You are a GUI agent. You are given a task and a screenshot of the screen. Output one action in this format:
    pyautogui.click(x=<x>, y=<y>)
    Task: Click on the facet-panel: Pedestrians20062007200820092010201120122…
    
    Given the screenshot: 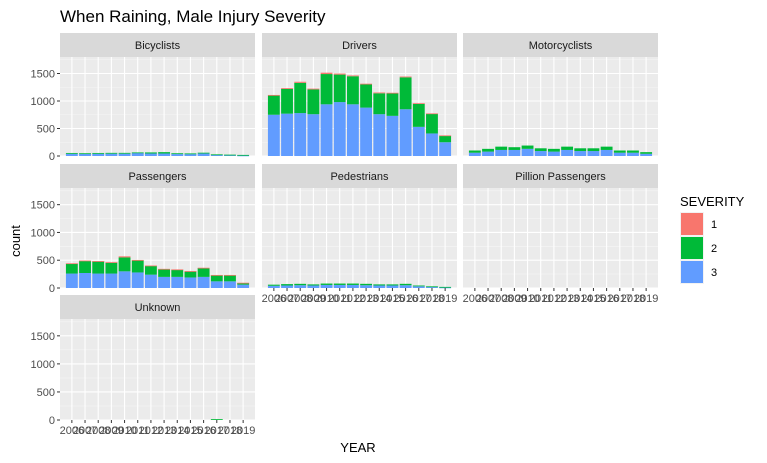 What is the action you would take?
    pyautogui.click(x=359, y=234)
    